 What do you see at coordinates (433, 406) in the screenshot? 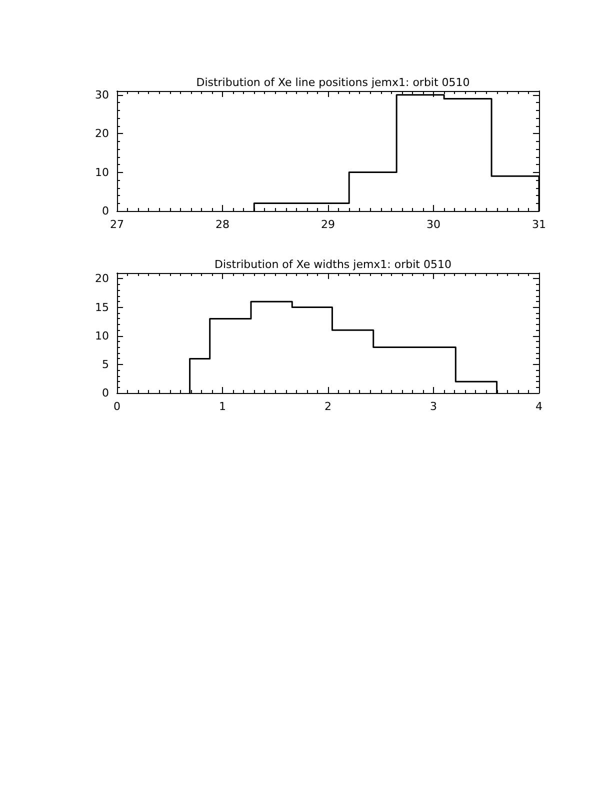
I see `x-tick-label: 3` at bounding box center [433, 406].